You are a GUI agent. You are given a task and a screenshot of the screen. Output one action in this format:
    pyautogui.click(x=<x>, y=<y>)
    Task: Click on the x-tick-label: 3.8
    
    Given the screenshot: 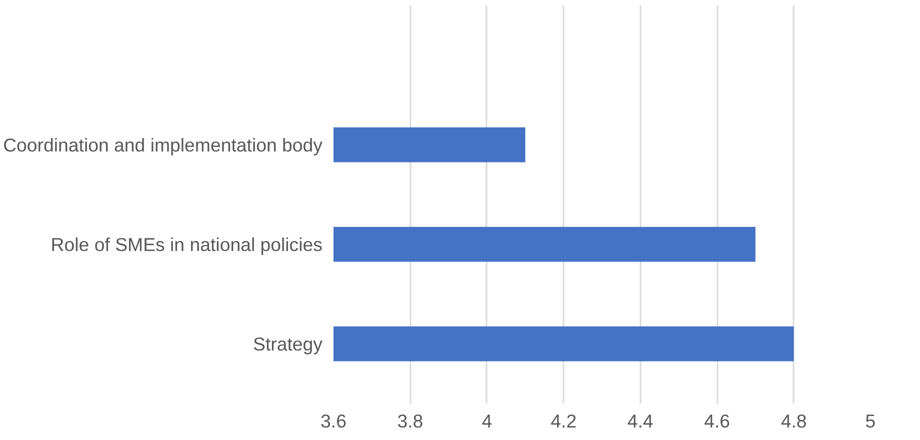 What is the action you would take?
    pyautogui.click(x=410, y=421)
    